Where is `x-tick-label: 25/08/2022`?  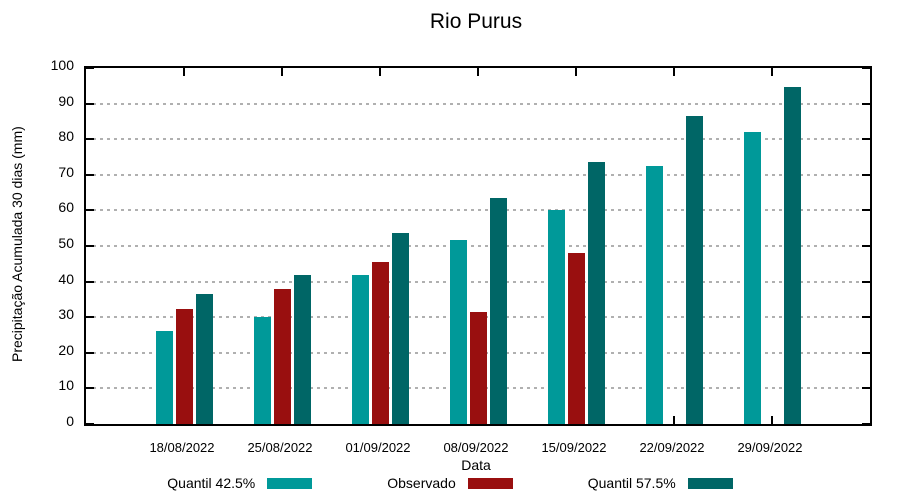 x-tick-label: 25/08/2022 is located at coordinates (280, 447).